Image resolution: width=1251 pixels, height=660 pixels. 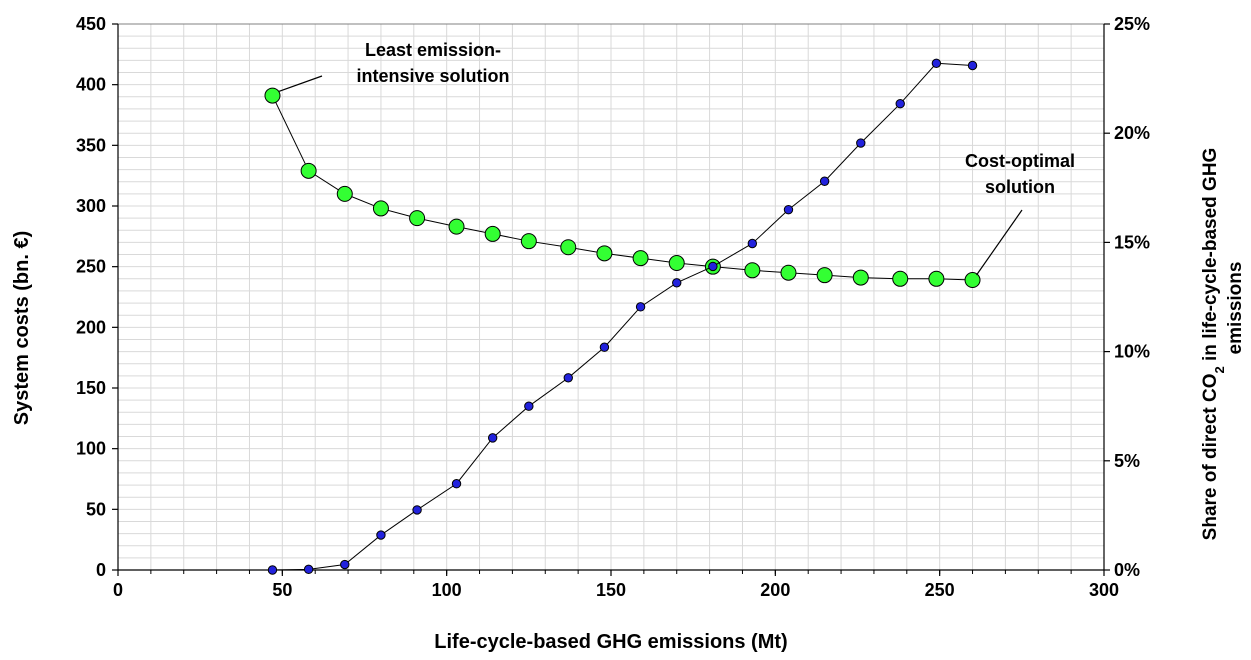 What do you see at coordinates (999, 242) in the screenshot?
I see `annotation-cost-optimal-leader` at bounding box center [999, 242].